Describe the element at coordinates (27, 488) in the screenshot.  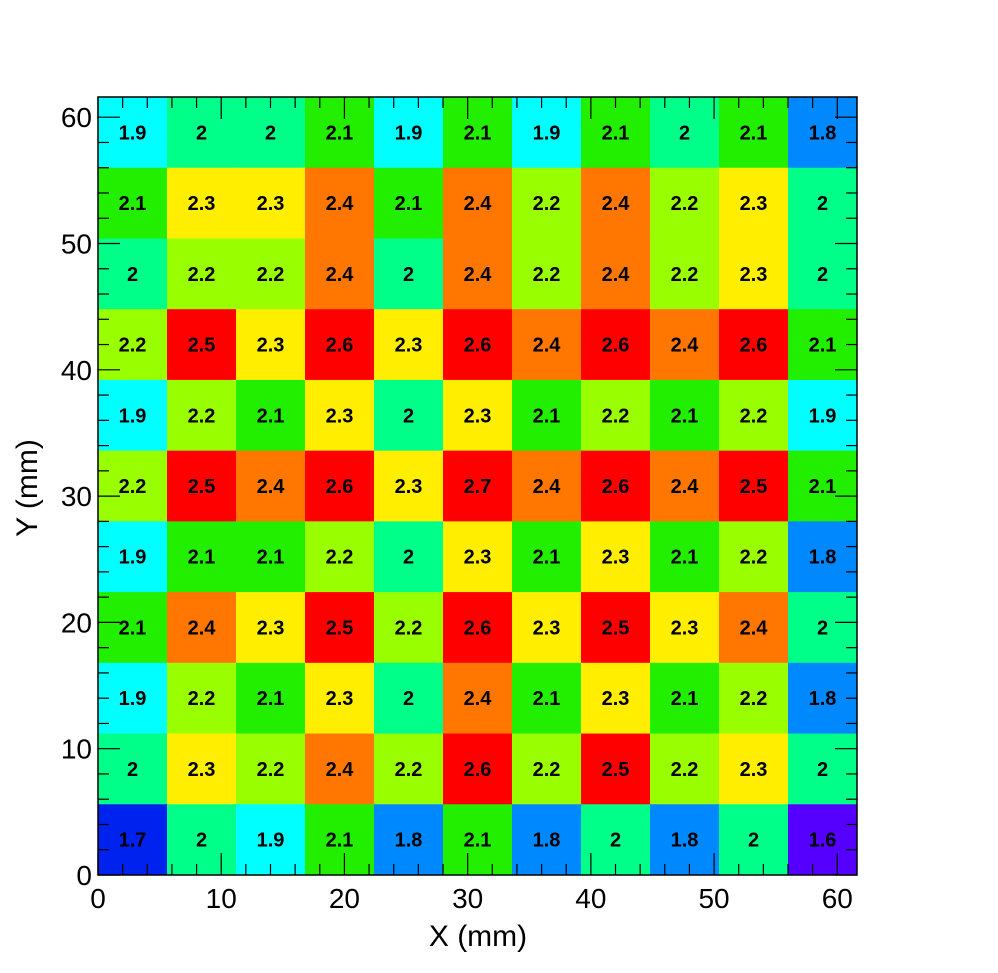
I see `y-axis-title: Y (mm)` at that location.